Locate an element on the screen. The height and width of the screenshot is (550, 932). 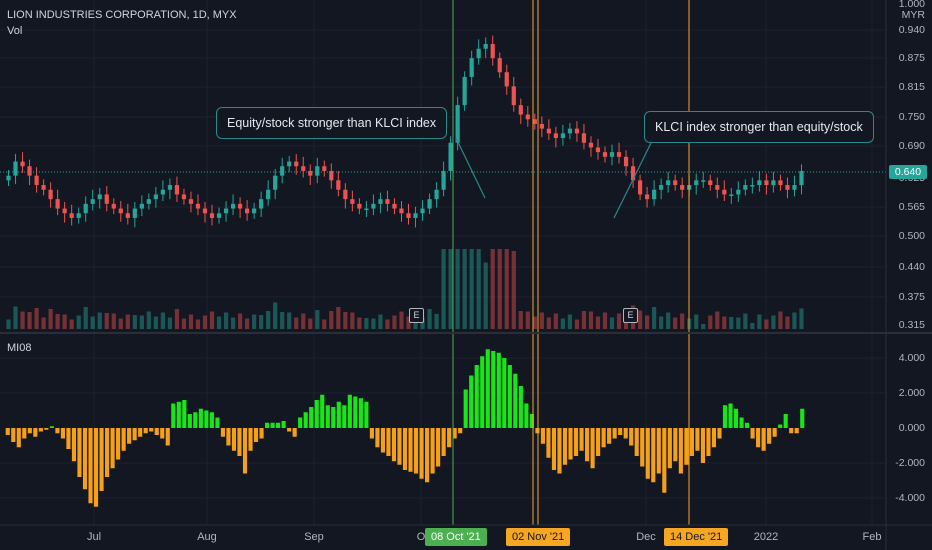
date-tag-dec14: 14 Dec '21 is located at coordinates (696, 537).